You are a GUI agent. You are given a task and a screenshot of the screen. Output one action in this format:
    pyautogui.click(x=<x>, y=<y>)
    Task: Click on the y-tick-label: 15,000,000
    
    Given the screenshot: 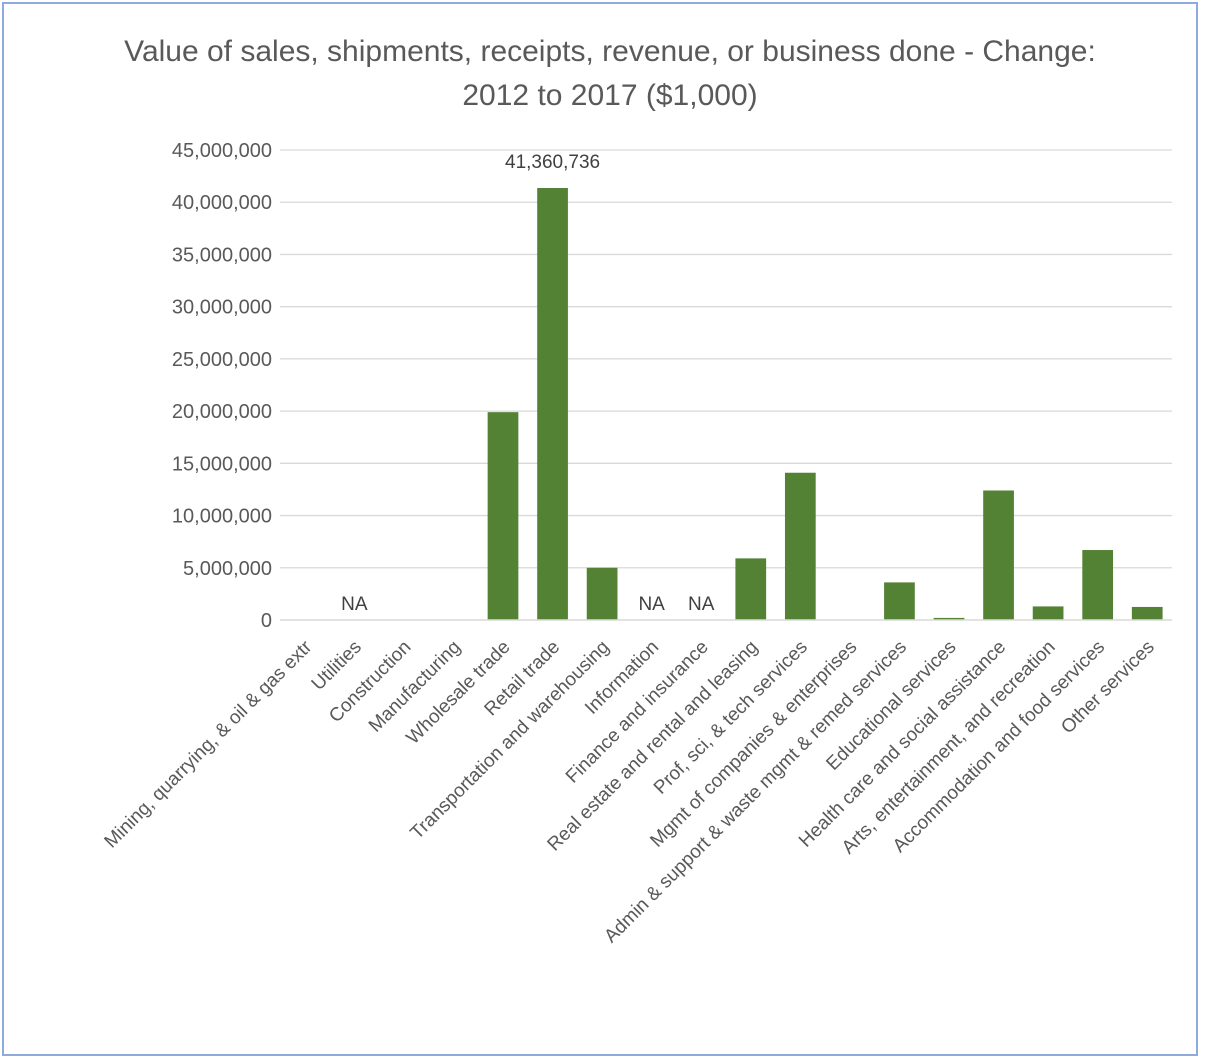 What is the action you would take?
    pyautogui.click(x=222, y=464)
    